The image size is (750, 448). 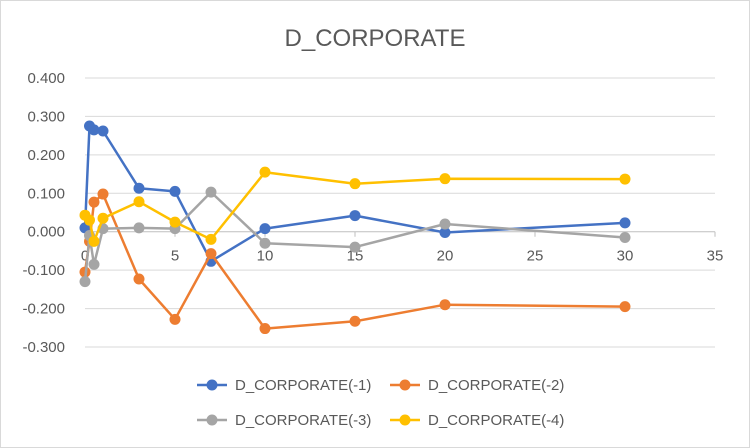 I want to click on y-tick-label: 0.100, so click(x=46, y=193).